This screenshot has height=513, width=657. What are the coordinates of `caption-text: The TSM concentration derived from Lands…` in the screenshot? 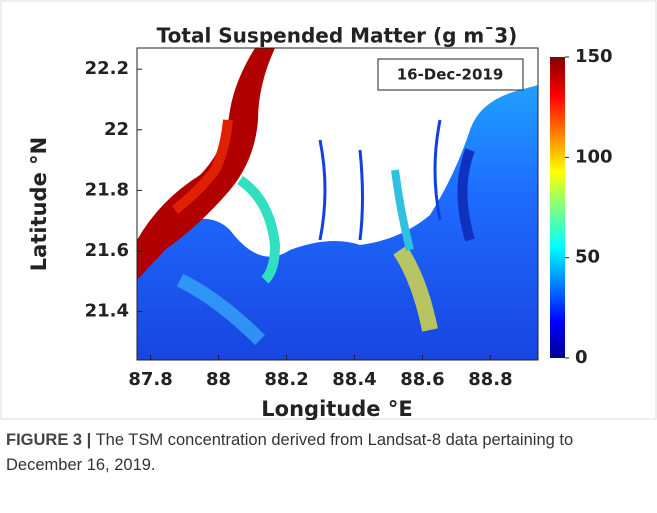 It's located at (290, 452).